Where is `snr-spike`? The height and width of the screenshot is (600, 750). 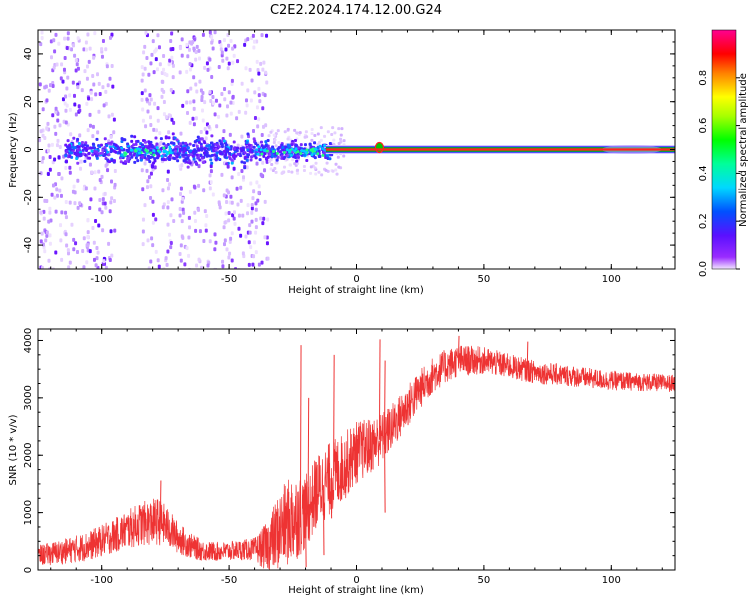 snr-spike is located at coordinates (458, 348).